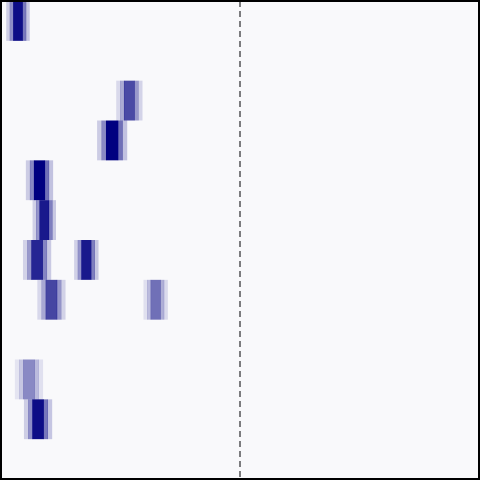 The width and height of the screenshot is (480, 480). Describe the element at coordinates (96, 260) in the screenshot. I see `heatmap-cell-row6-peak6-slice4` at that location.